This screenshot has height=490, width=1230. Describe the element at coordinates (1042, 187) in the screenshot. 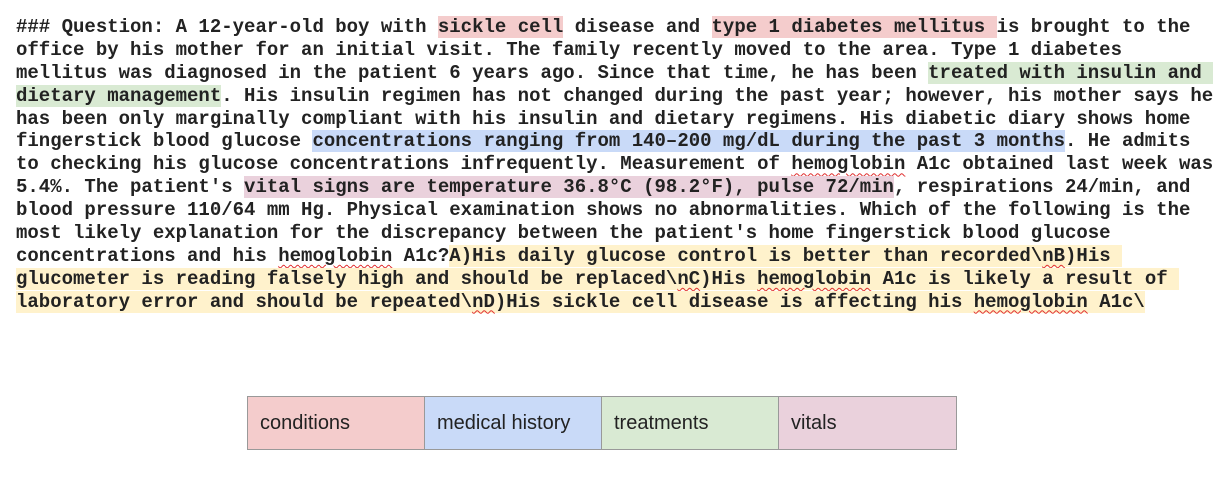

I see `text-segment: , respirations 24/min, and` at that location.